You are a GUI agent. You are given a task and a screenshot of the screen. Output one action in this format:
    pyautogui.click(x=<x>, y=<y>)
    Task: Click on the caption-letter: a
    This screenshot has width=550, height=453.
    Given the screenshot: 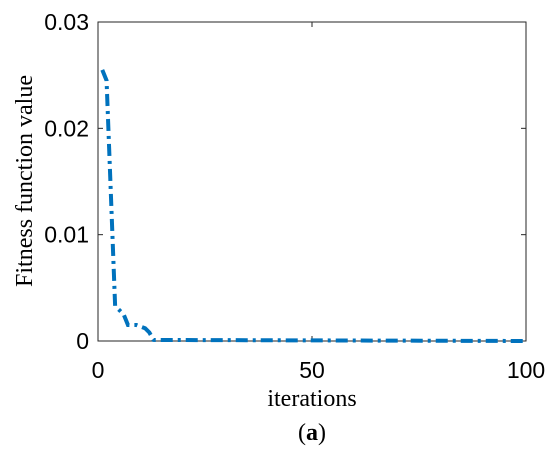 What is the action you would take?
    pyautogui.click(x=312, y=433)
    